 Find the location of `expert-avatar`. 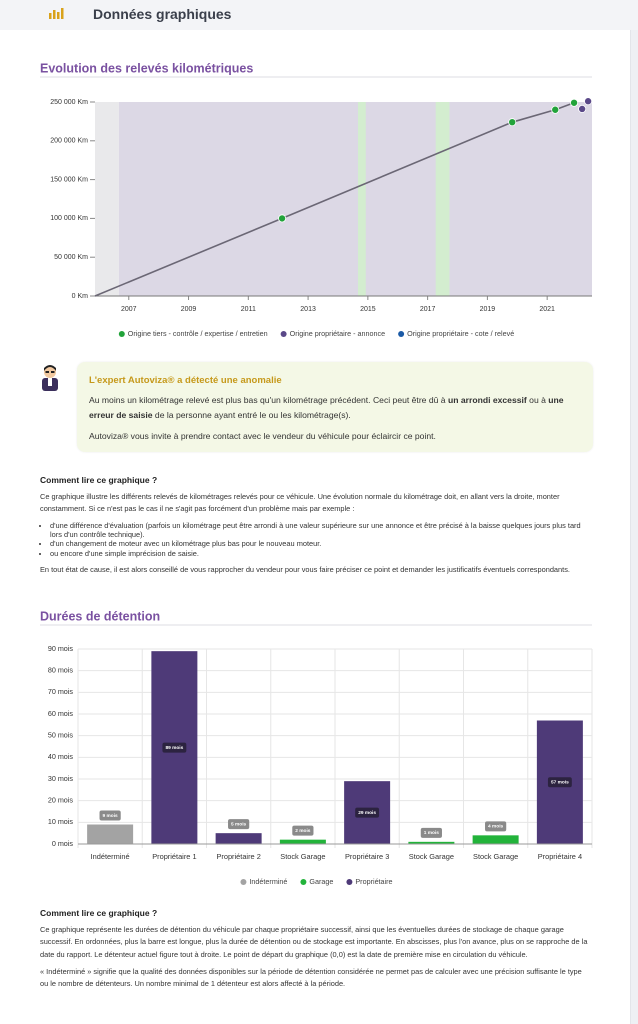

expert-avatar is located at coordinates (50, 378).